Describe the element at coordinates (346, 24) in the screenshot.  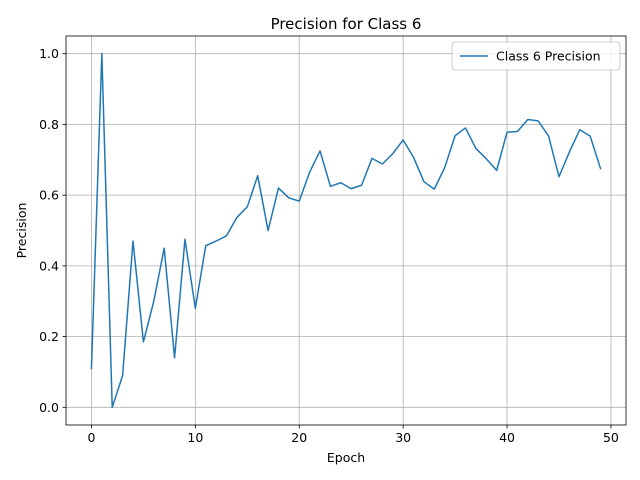
I see `chart-title: Precision for Class 6` at that location.